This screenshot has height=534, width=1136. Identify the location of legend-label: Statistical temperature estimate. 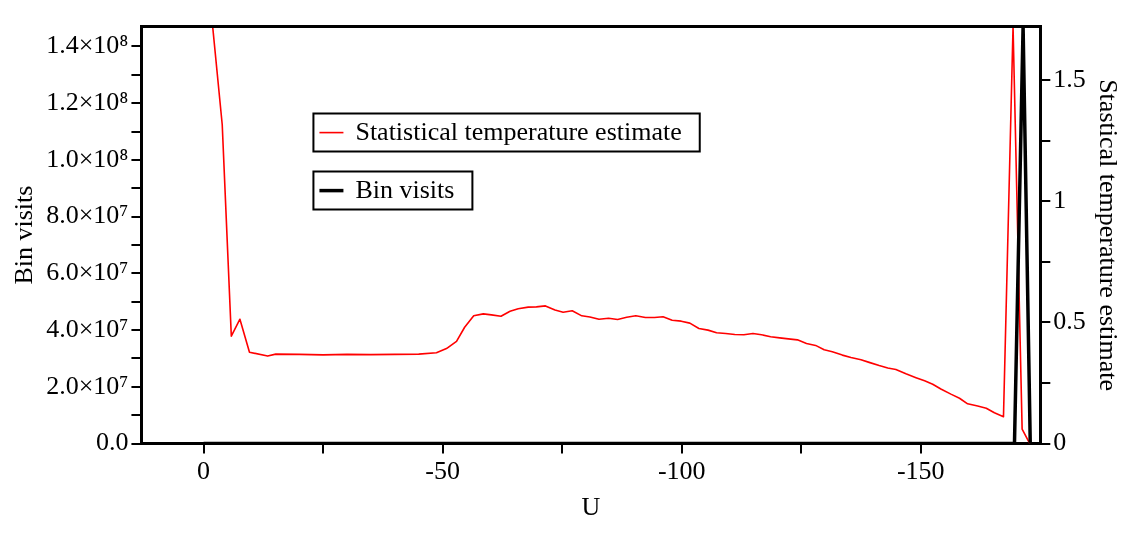
(518, 132).